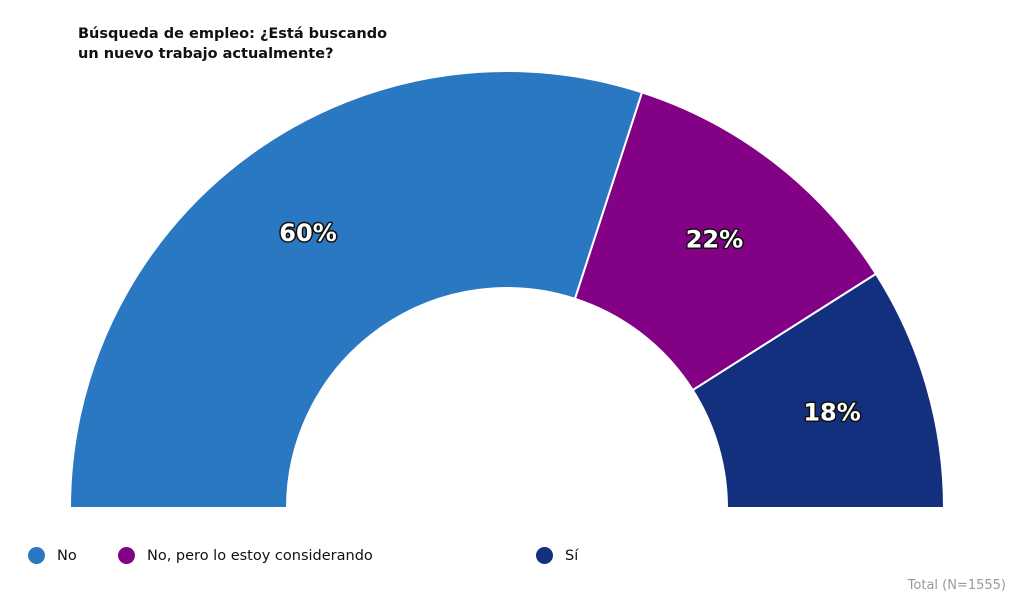 This screenshot has height=615, width=1024. Describe the element at coordinates (557, 555) in the screenshot. I see `legend-item-yes: Sí` at that location.